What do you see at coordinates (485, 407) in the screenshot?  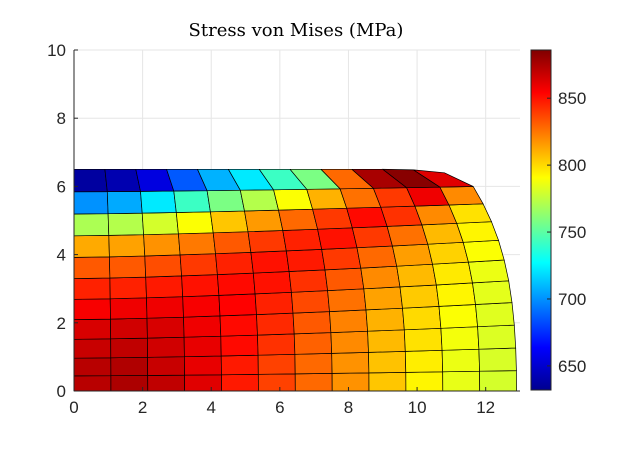 I see `x-tick-label: 12` at bounding box center [485, 407].